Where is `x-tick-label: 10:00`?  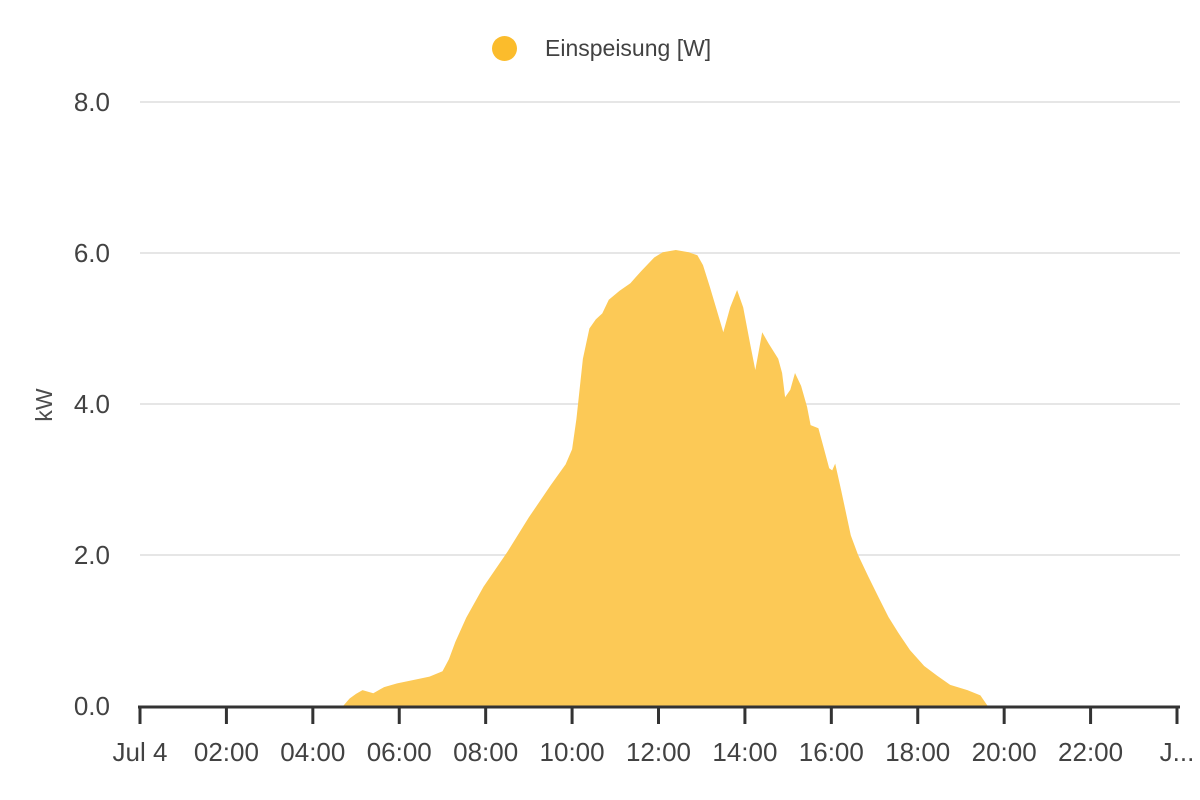 x-tick-label: 10:00 is located at coordinates (572, 752).